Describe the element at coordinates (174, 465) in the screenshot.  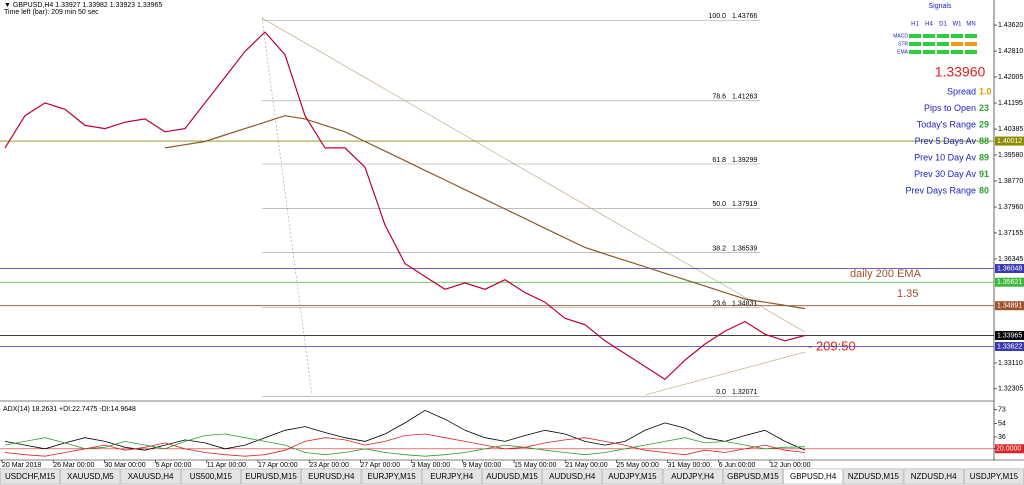
I see `time-label: 5 Apr 00:00` at that location.